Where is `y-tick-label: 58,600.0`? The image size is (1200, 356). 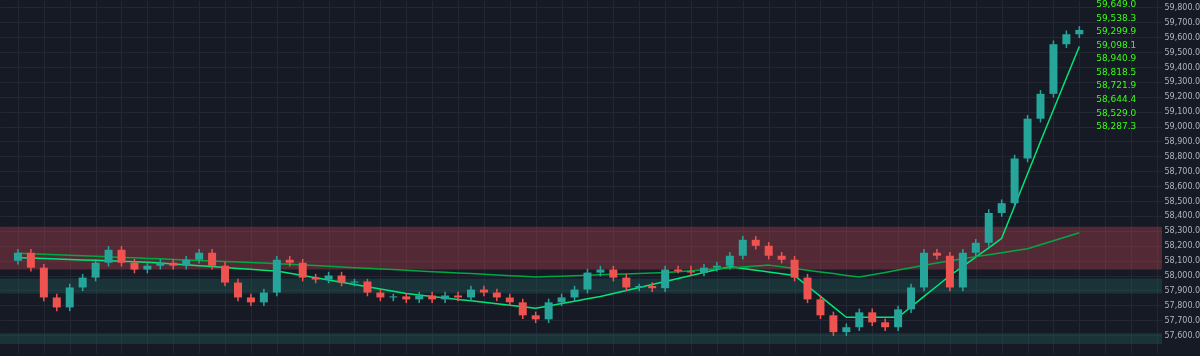 y-tick-label: 58,600.0 is located at coordinates (1182, 186).